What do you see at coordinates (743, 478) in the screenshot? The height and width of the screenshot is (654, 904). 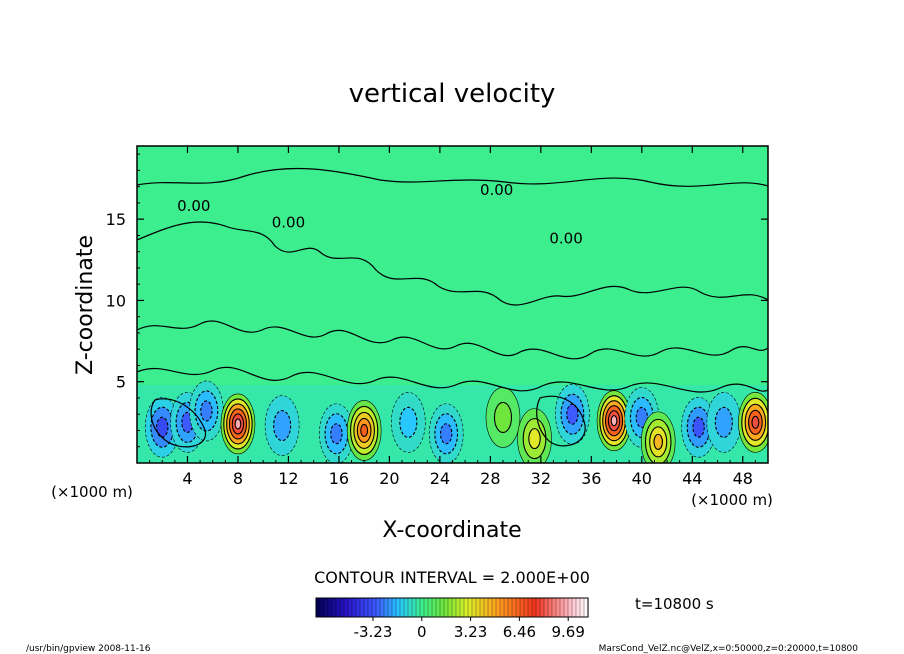 I see `x-tick-label: 48` at bounding box center [743, 478].